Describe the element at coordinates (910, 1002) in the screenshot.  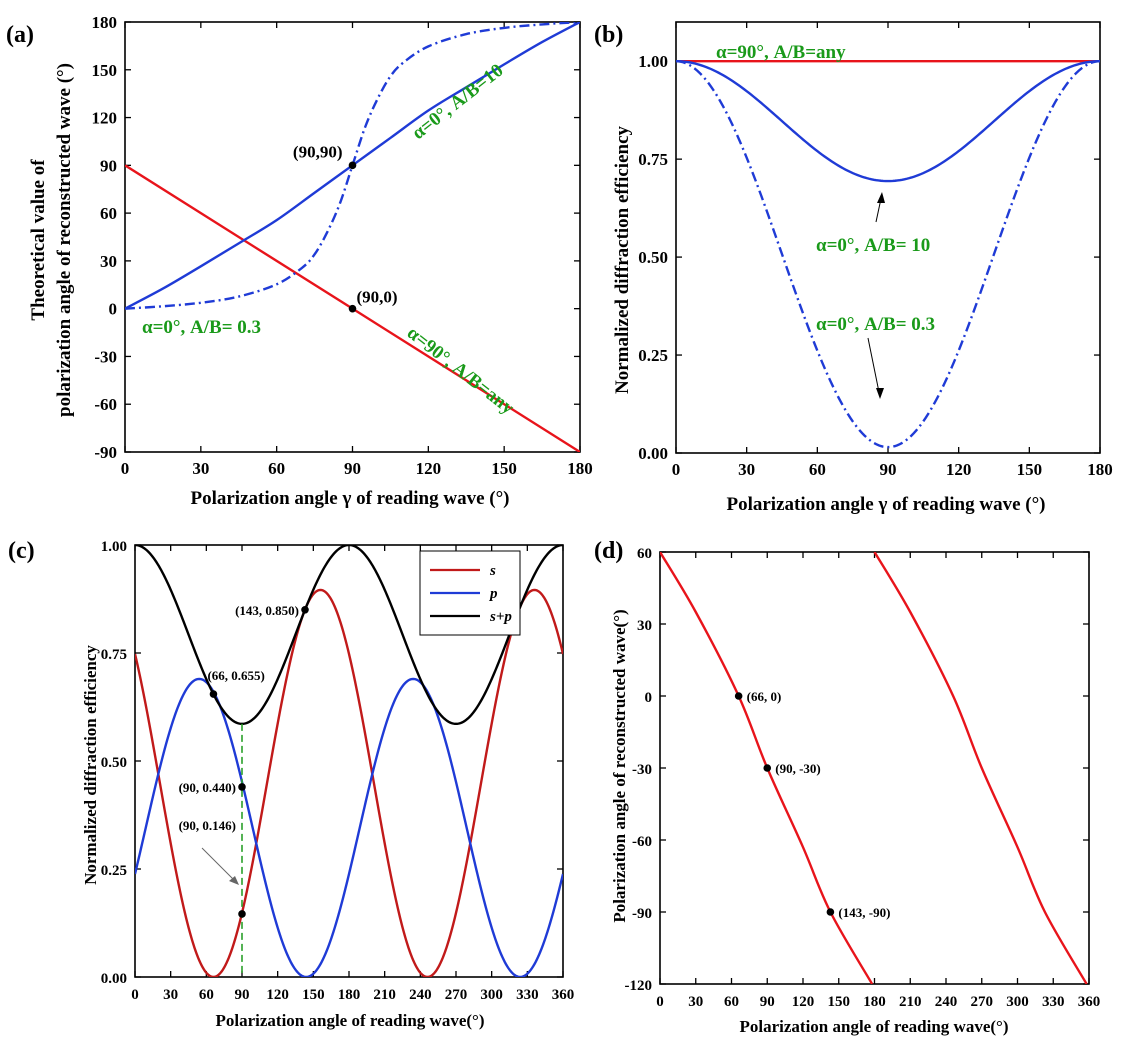
I see `panel-d-xtick-label: 210` at that location.